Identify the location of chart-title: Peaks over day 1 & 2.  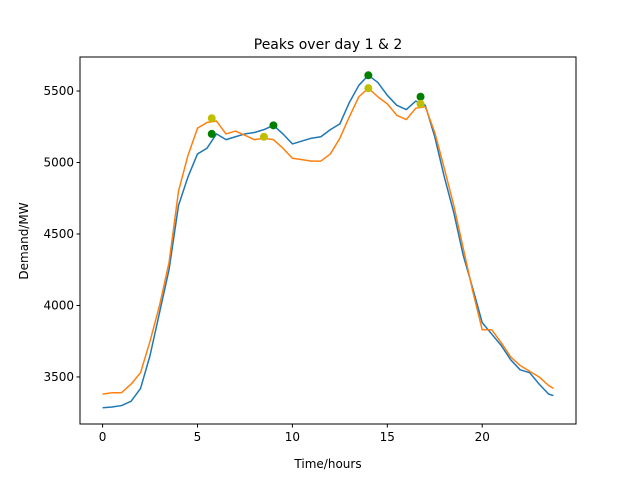
(328, 45).